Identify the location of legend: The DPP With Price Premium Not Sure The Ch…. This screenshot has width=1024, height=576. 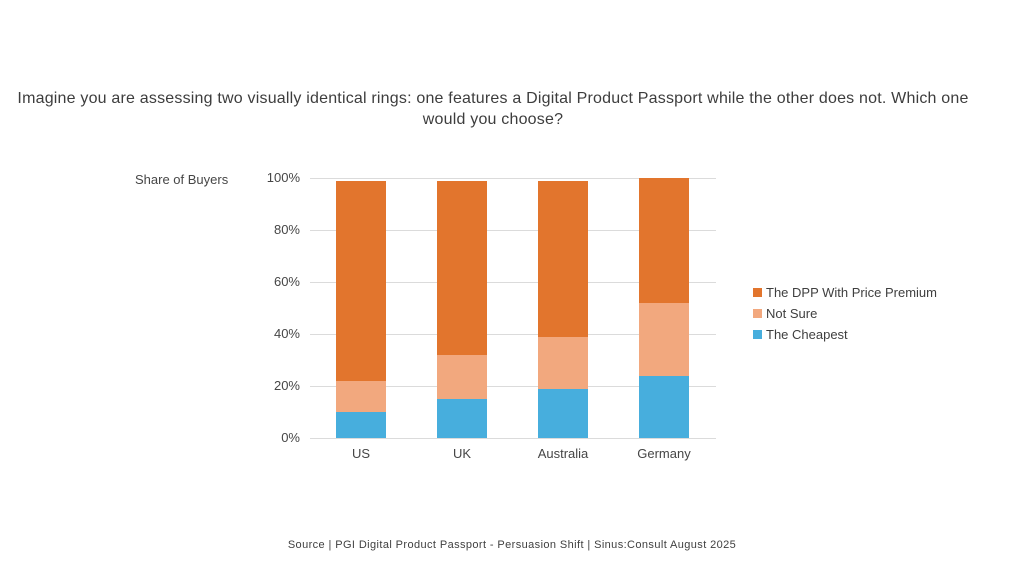
(845, 313).